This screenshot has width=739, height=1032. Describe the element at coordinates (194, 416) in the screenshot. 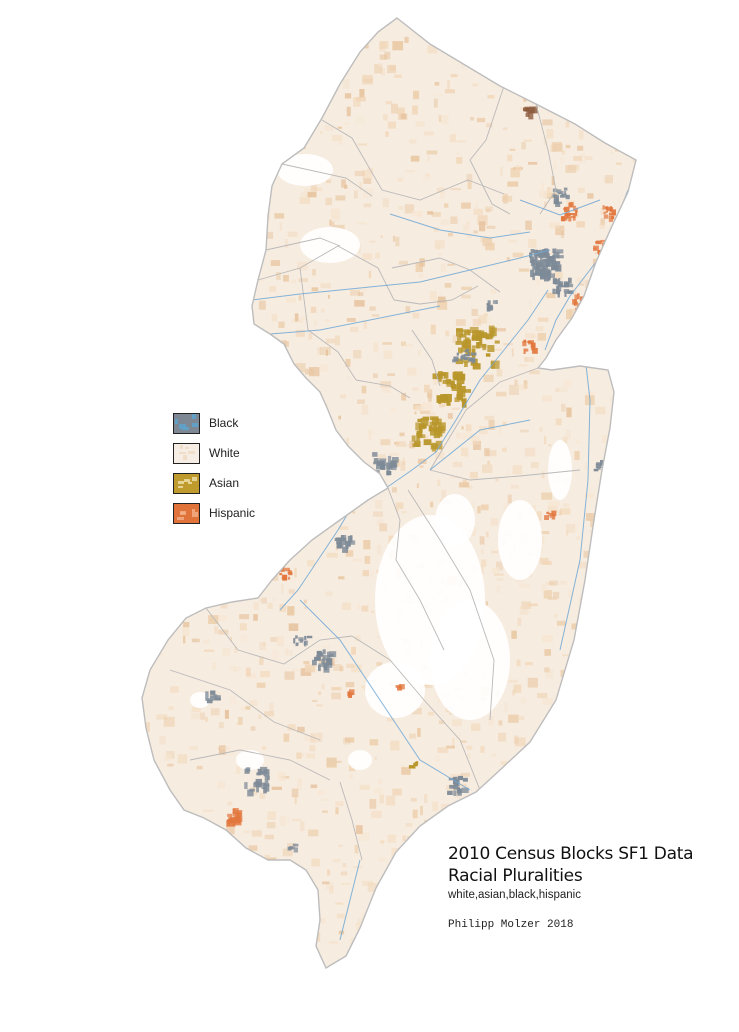

I see `swatch-texture` at that location.